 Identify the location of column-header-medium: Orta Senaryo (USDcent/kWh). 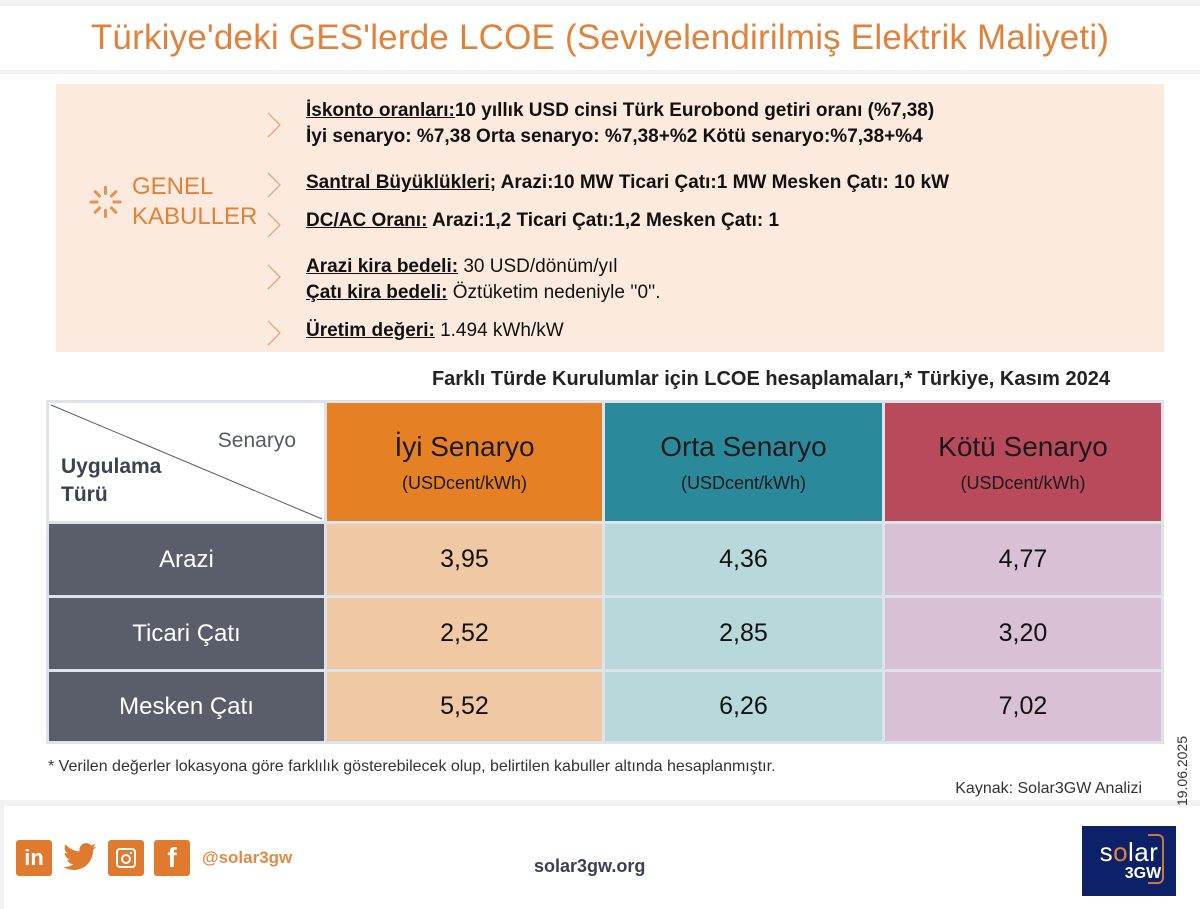
(743, 462).